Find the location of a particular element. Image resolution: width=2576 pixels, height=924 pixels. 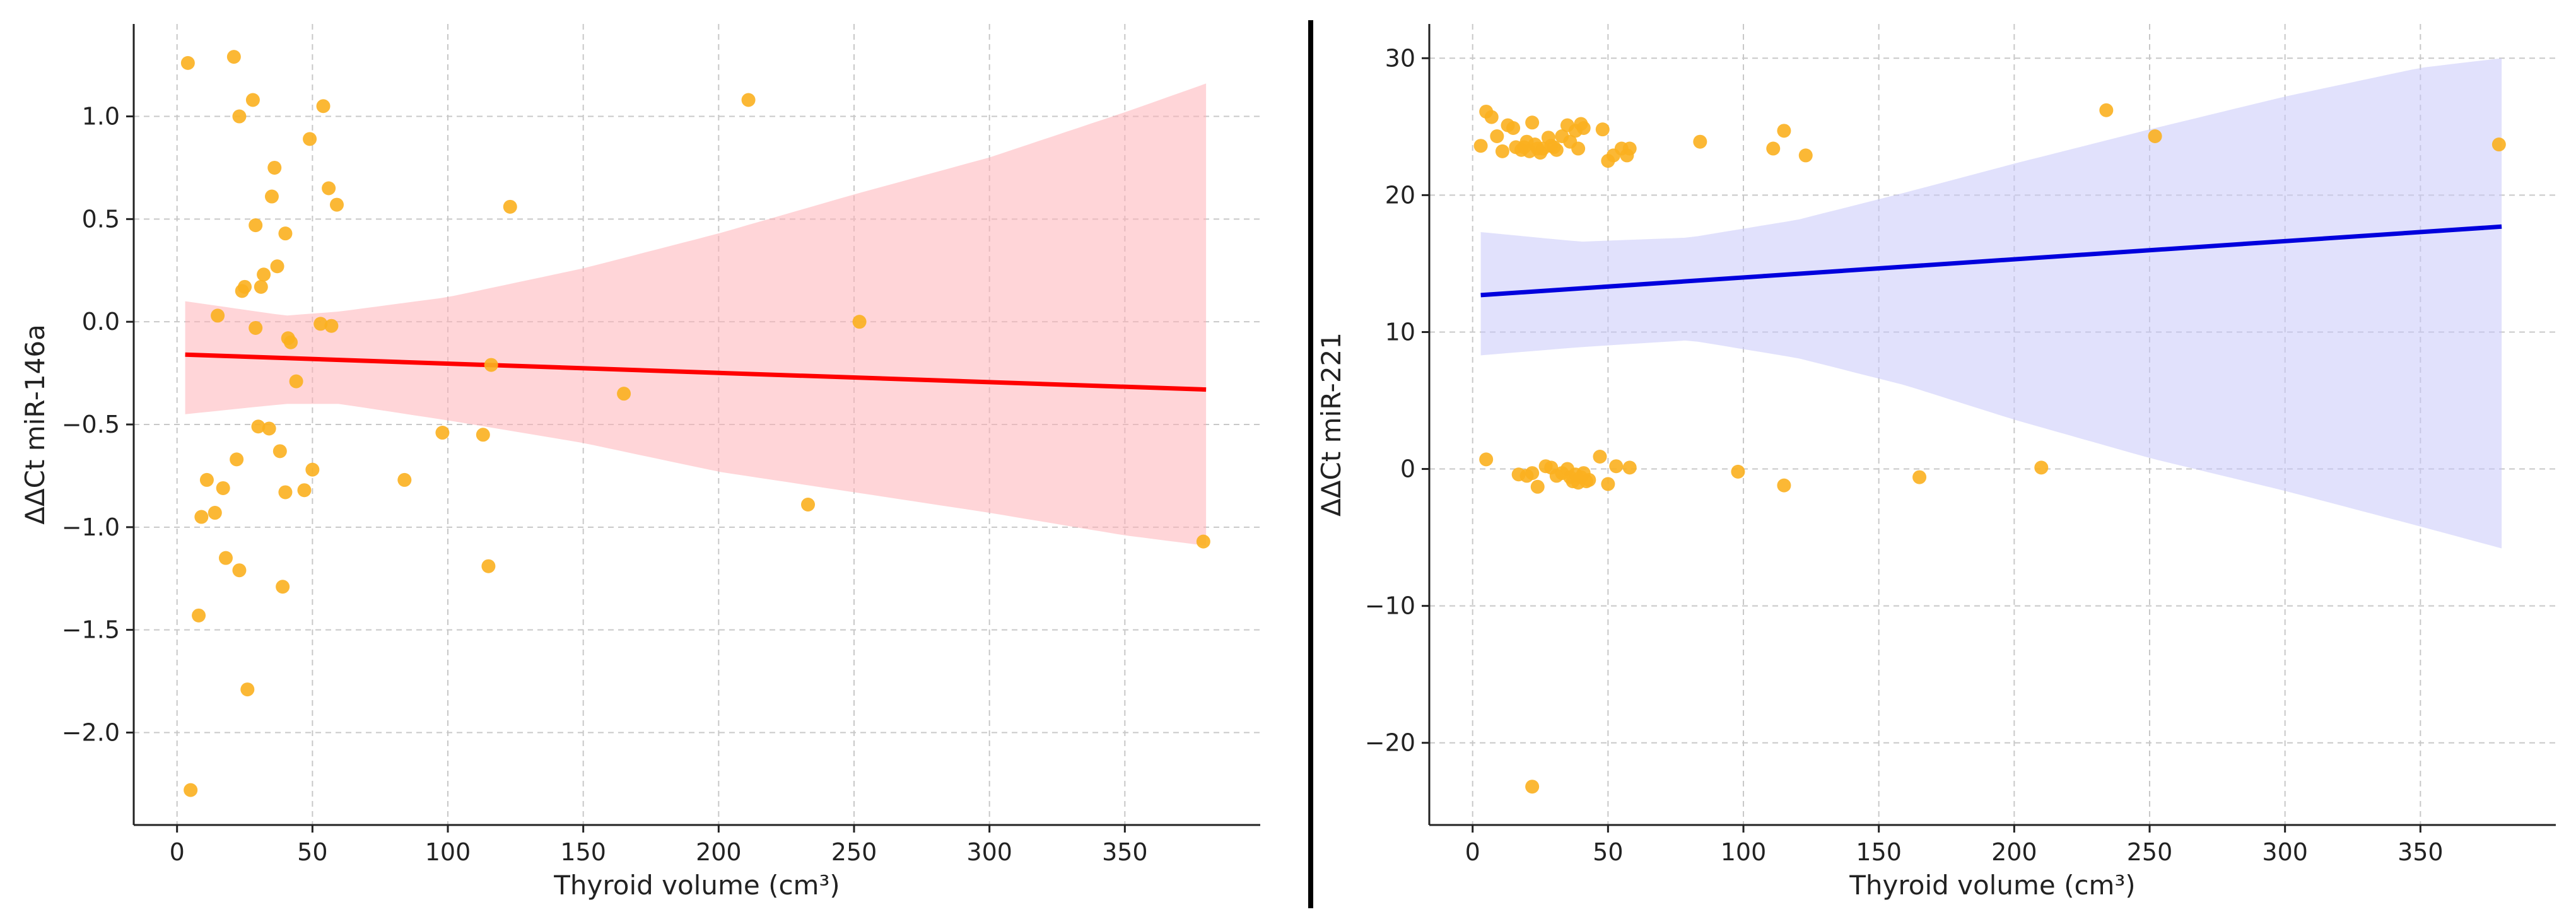

y-tick-label: 0 is located at coordinates (1407, 469).